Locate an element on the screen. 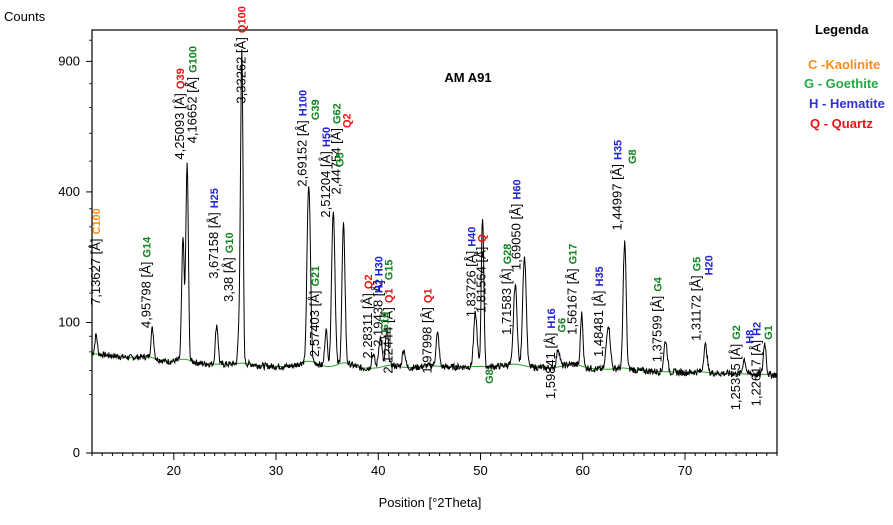 Image resolution: width=893 pixels, height=525 pixels. peak-d-spacing-label: 2,51204 [Å] is located at coordinates (325, 184).